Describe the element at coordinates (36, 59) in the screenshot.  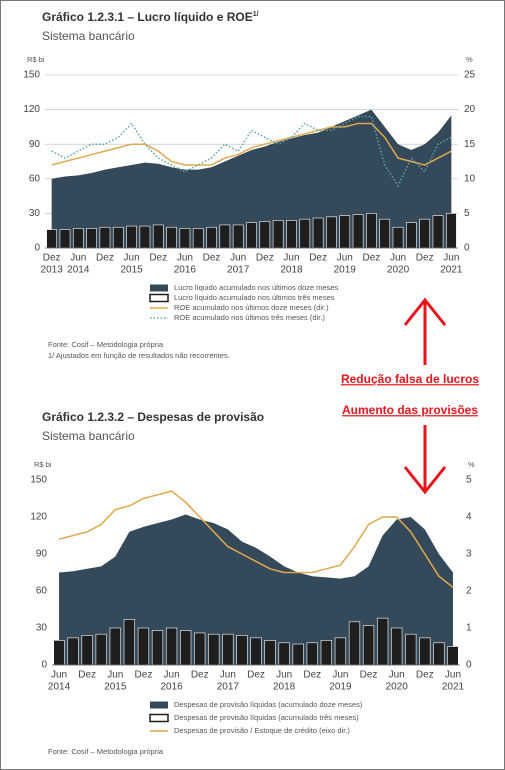
I see `y-axis-label: R$ bi` at that location.